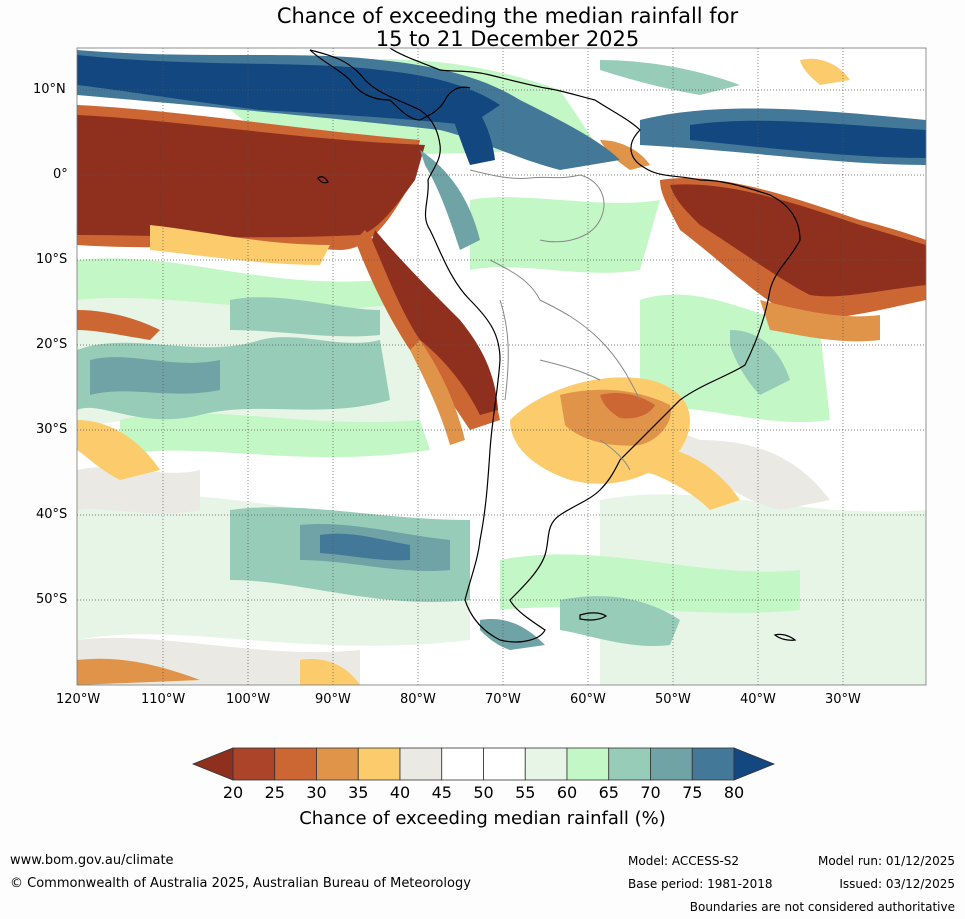 The image size is (965, 919). What do you see at coordinates (52, 599) in the screenshot?
I see `lat-label-50s: 50°S` at bounding box center [52, 599].